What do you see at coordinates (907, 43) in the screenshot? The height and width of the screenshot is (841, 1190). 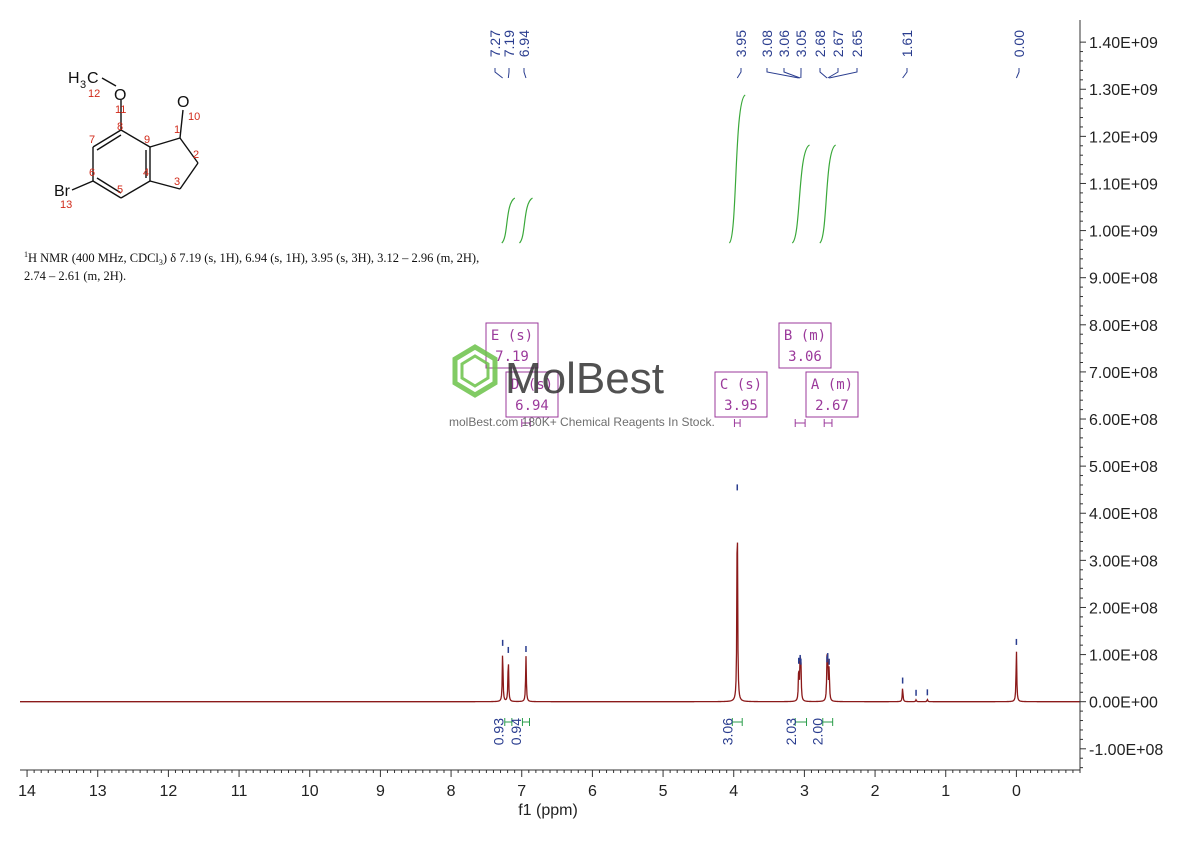 I see `peak-label: 1.61` at bounding box center [907, 43].